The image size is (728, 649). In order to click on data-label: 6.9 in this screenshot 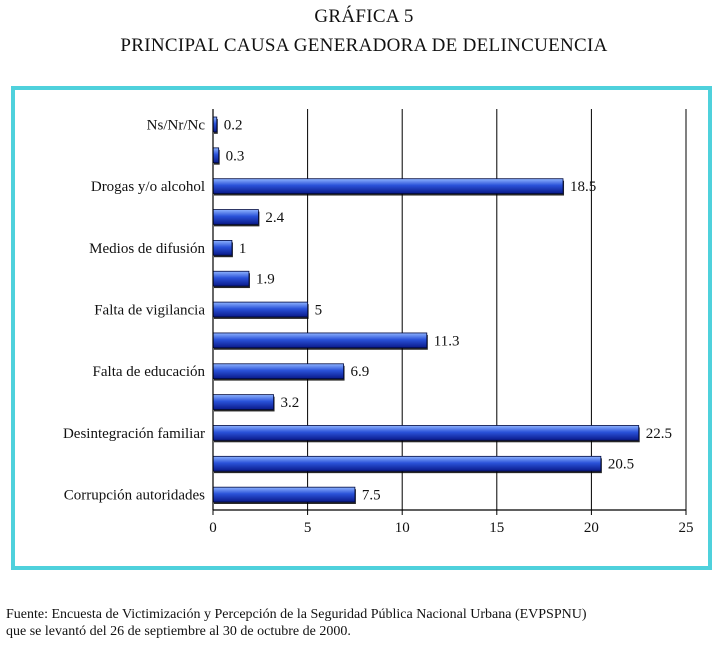, I will do `click(360, 372)`.